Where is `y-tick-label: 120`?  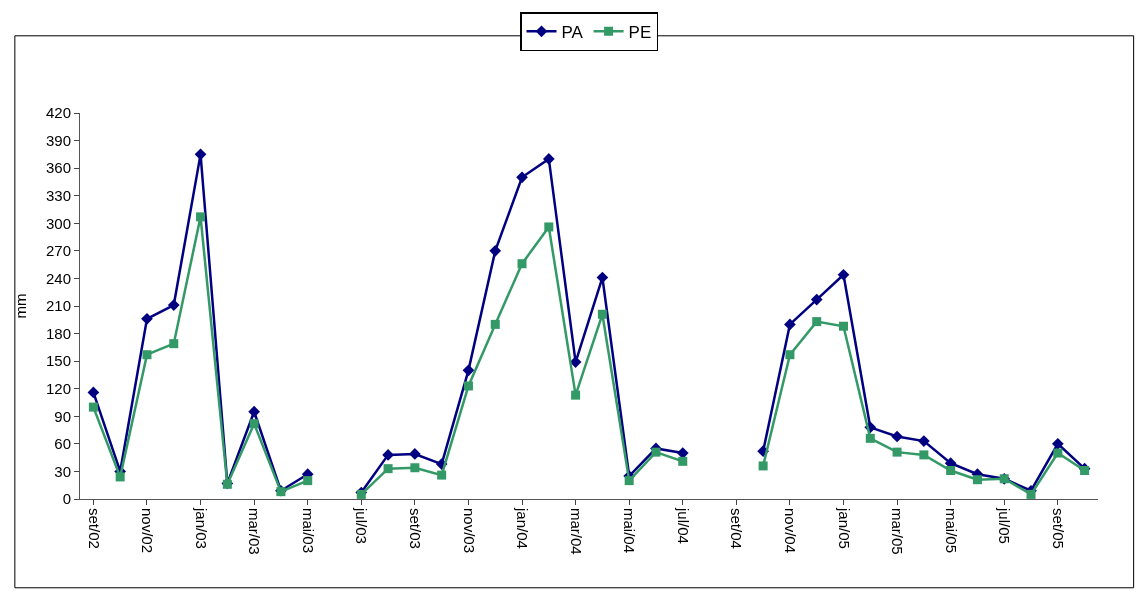
y-tick-label: 120 is located at coordinates (58, 388).